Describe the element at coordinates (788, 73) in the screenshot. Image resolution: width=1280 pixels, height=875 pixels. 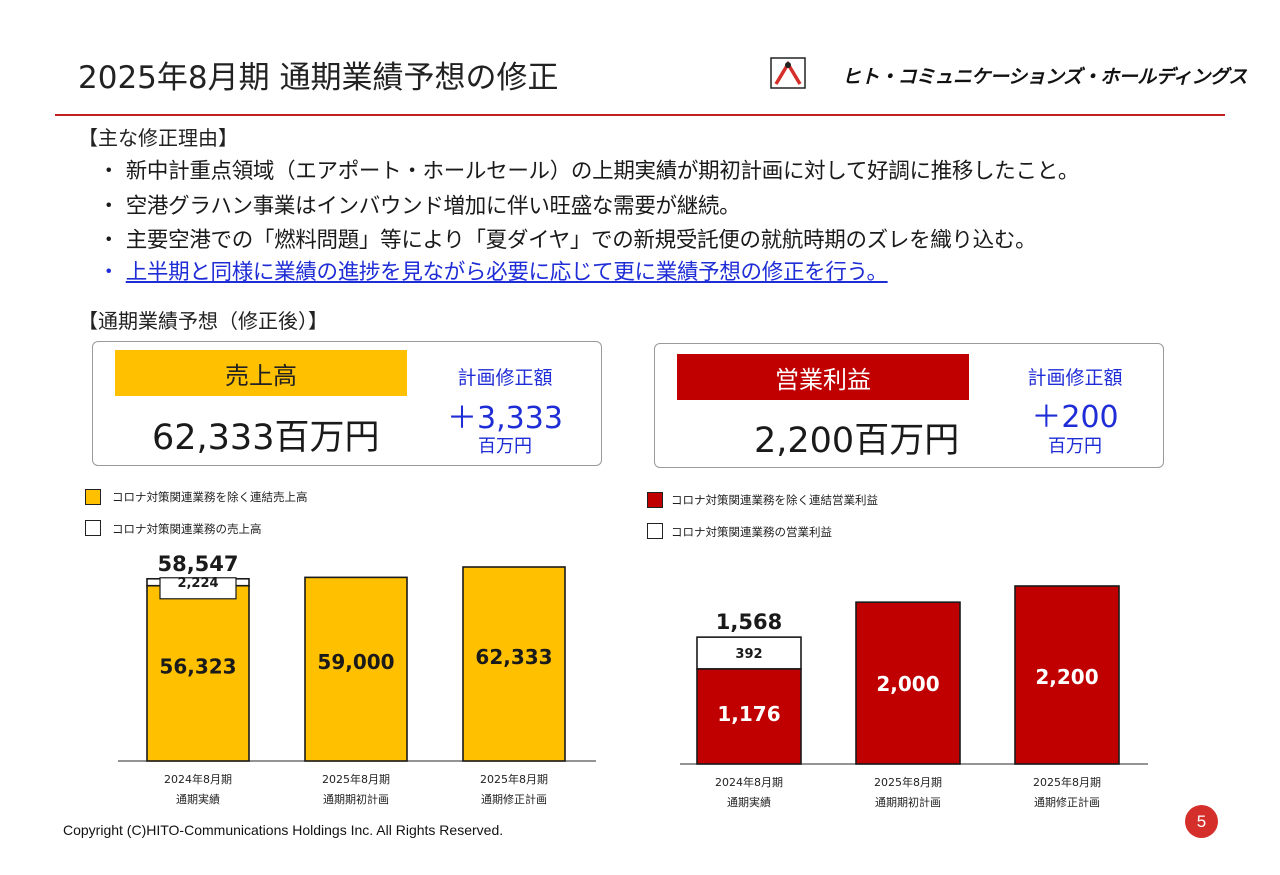
I see `logo-mark-icon` at that location.